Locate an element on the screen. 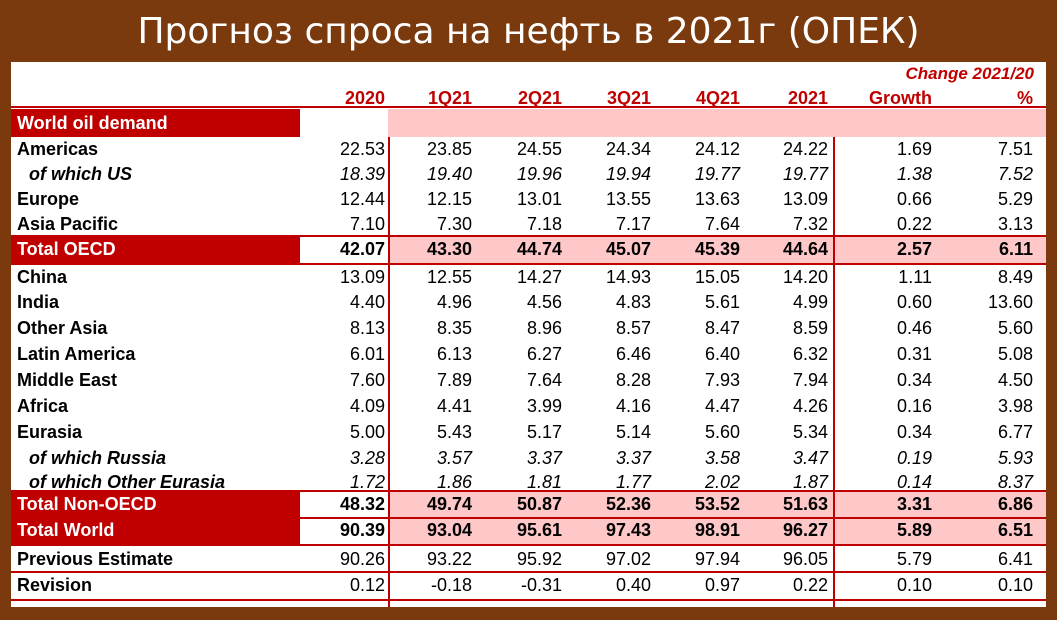 This screenshot has height=620, width=1057. col-4q21-cell: 5.61 is located at coordinates (722, 302).